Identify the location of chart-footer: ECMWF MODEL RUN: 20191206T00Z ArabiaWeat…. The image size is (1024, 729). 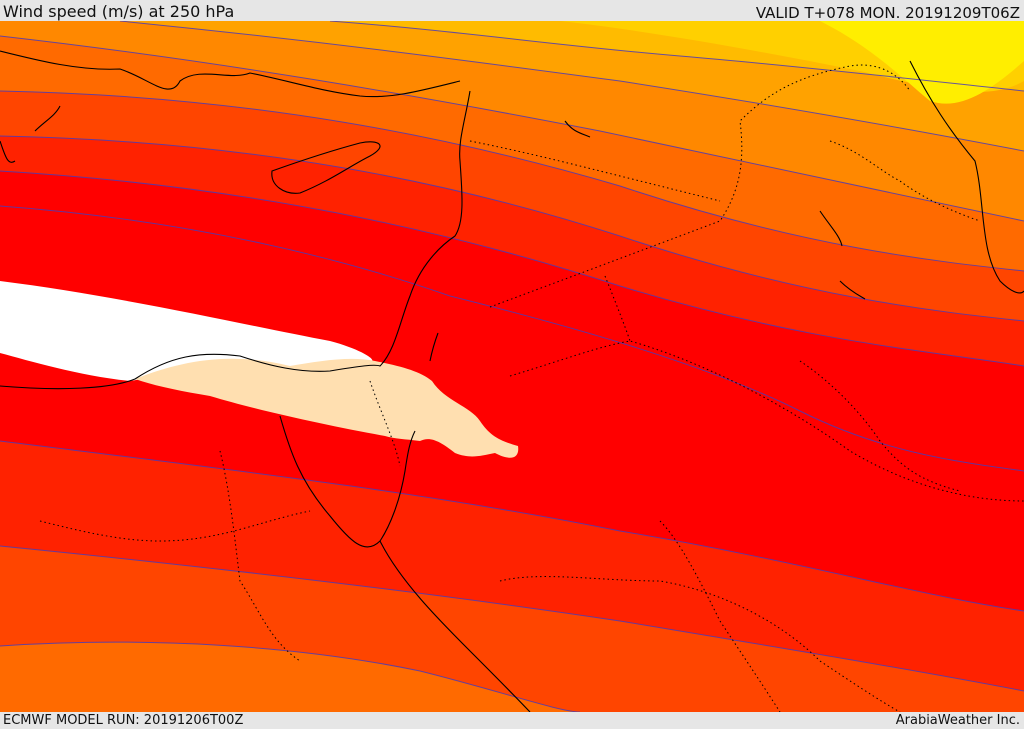
(512, 720).